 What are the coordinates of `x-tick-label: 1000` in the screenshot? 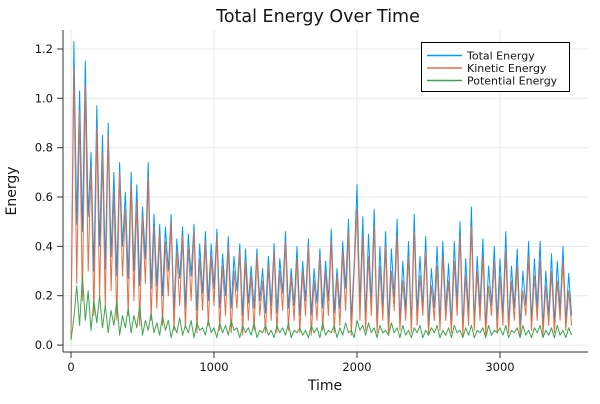 It's located at (213, 367).